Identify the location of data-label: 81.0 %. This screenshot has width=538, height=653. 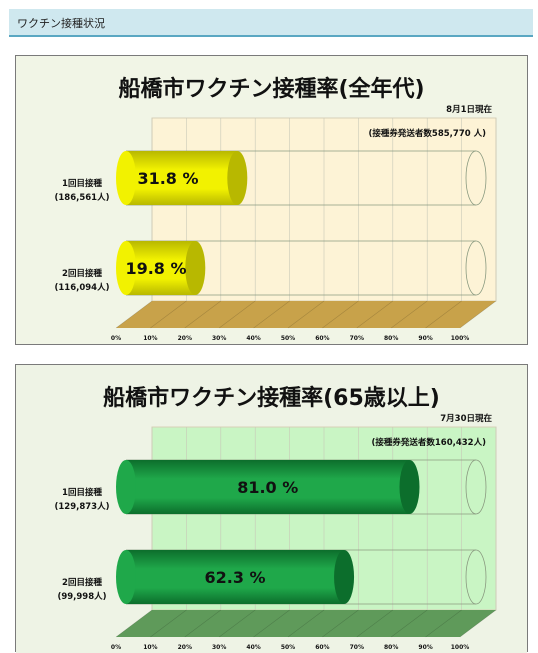
(267, 487).